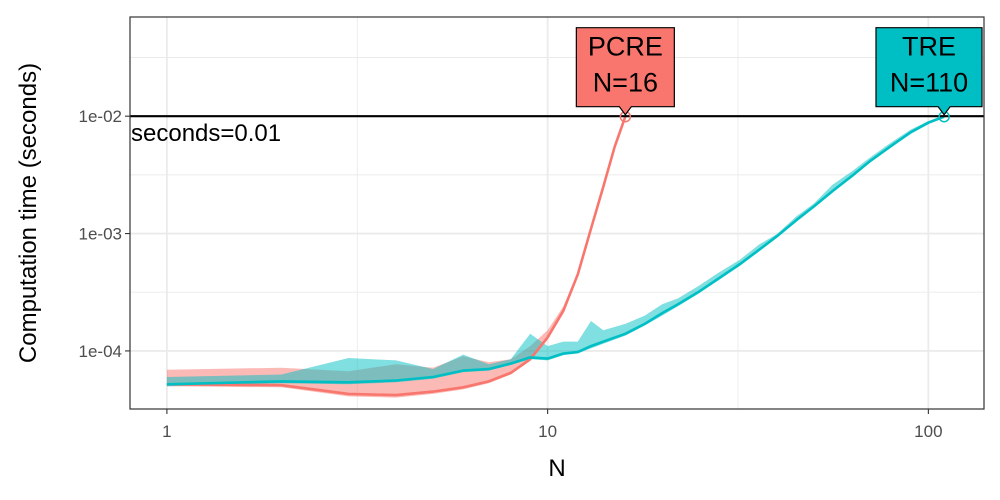  Describe the element at coordinates (779, 71) in the screenshot. I see `callout-layer: PCRE N=16 TRE N=110` at that location.